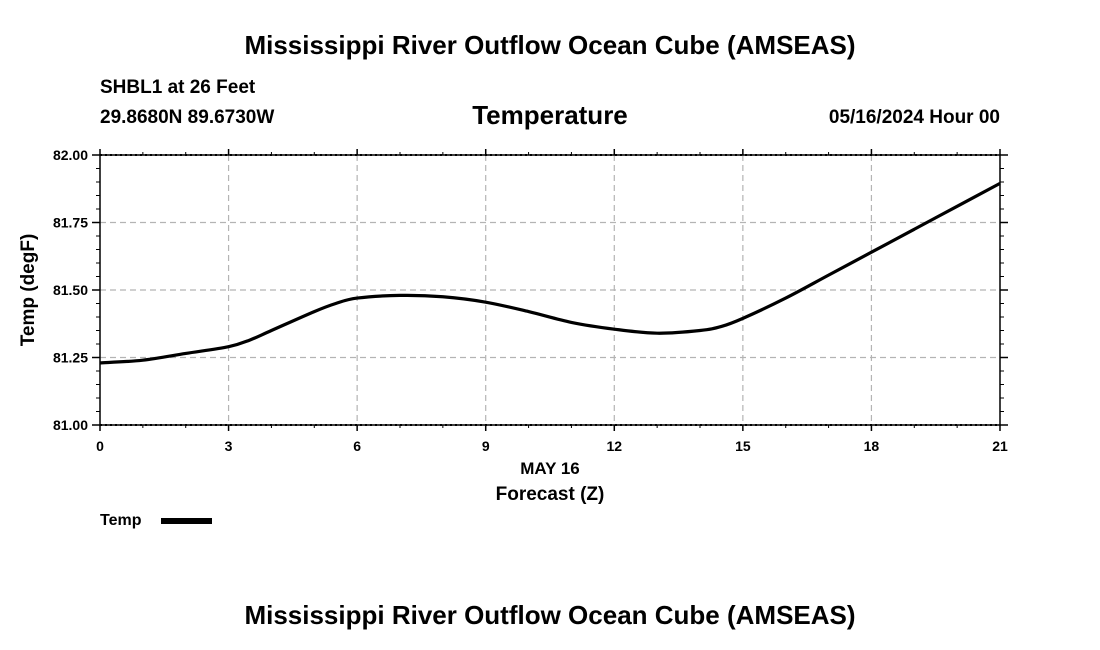  I want to click on chart-title: Temperature, so click(550, 115).